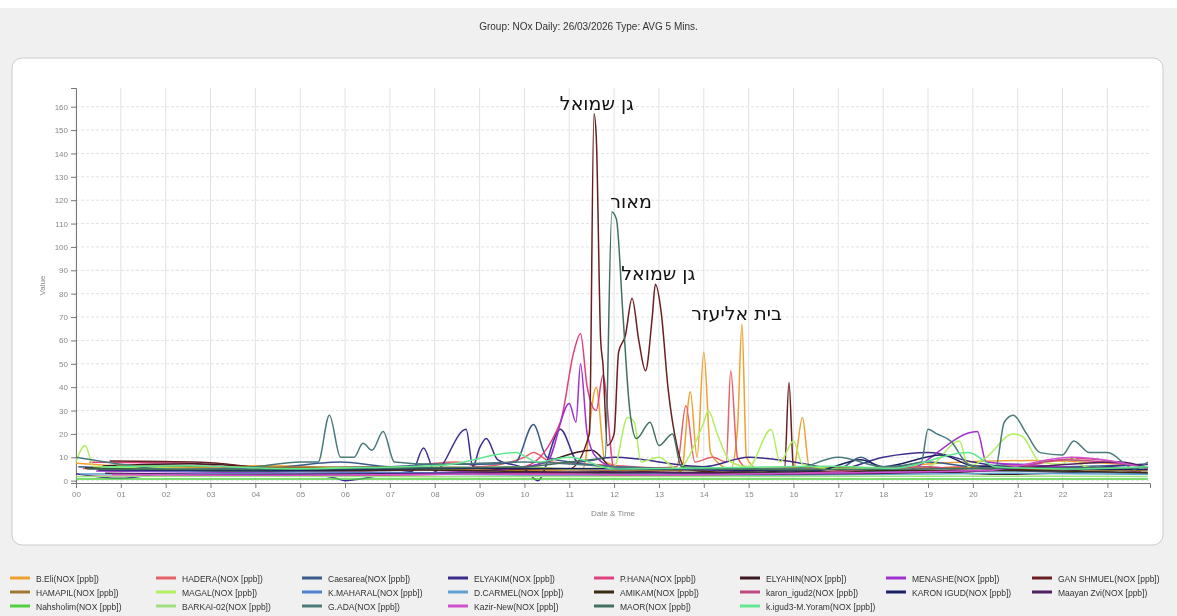 The width and height of the screenshot is (1177, 616). What do you see at coordinates (839, 494) in the screenshot?
I see `x-tick-label: 17` at bounding box center [839, 494].